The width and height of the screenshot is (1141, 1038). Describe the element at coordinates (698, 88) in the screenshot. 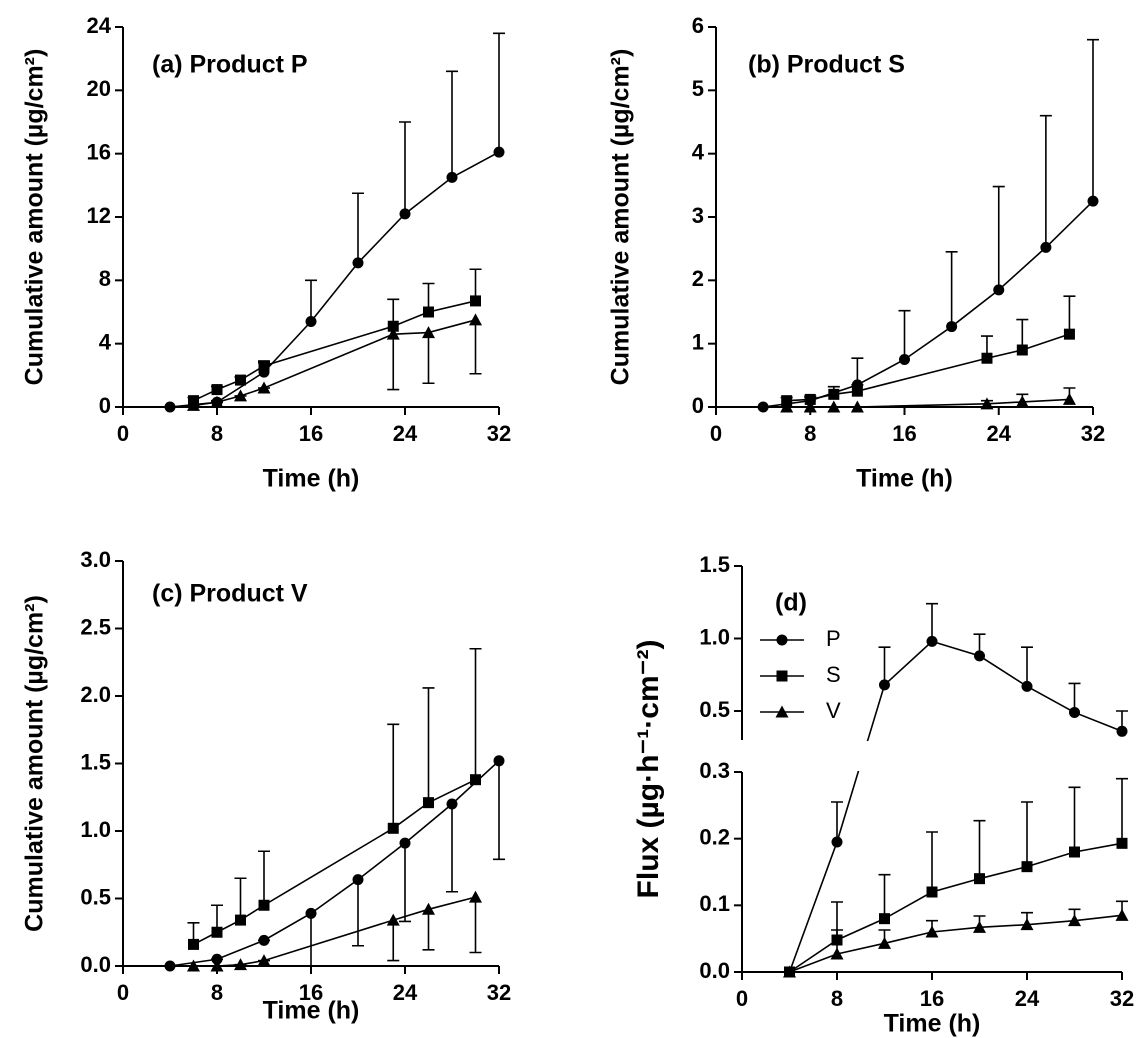

I see `y-tick-label: 5` at that location.